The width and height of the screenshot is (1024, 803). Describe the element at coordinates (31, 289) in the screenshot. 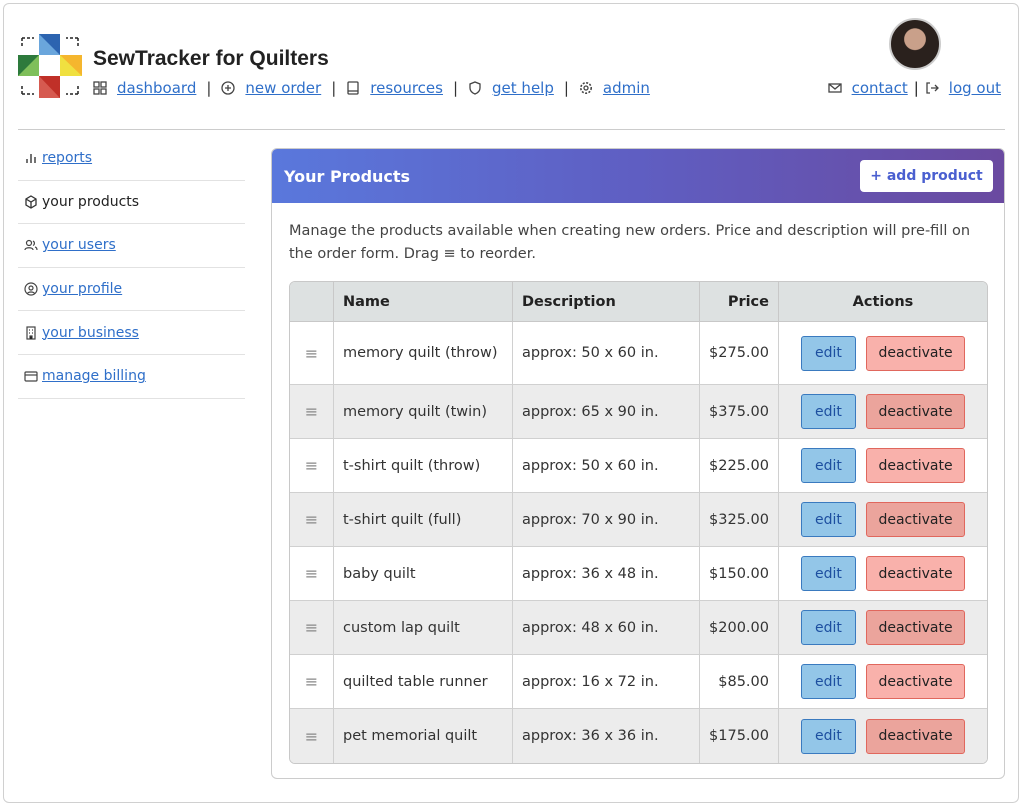

I see `user-circle-icon` at that location.